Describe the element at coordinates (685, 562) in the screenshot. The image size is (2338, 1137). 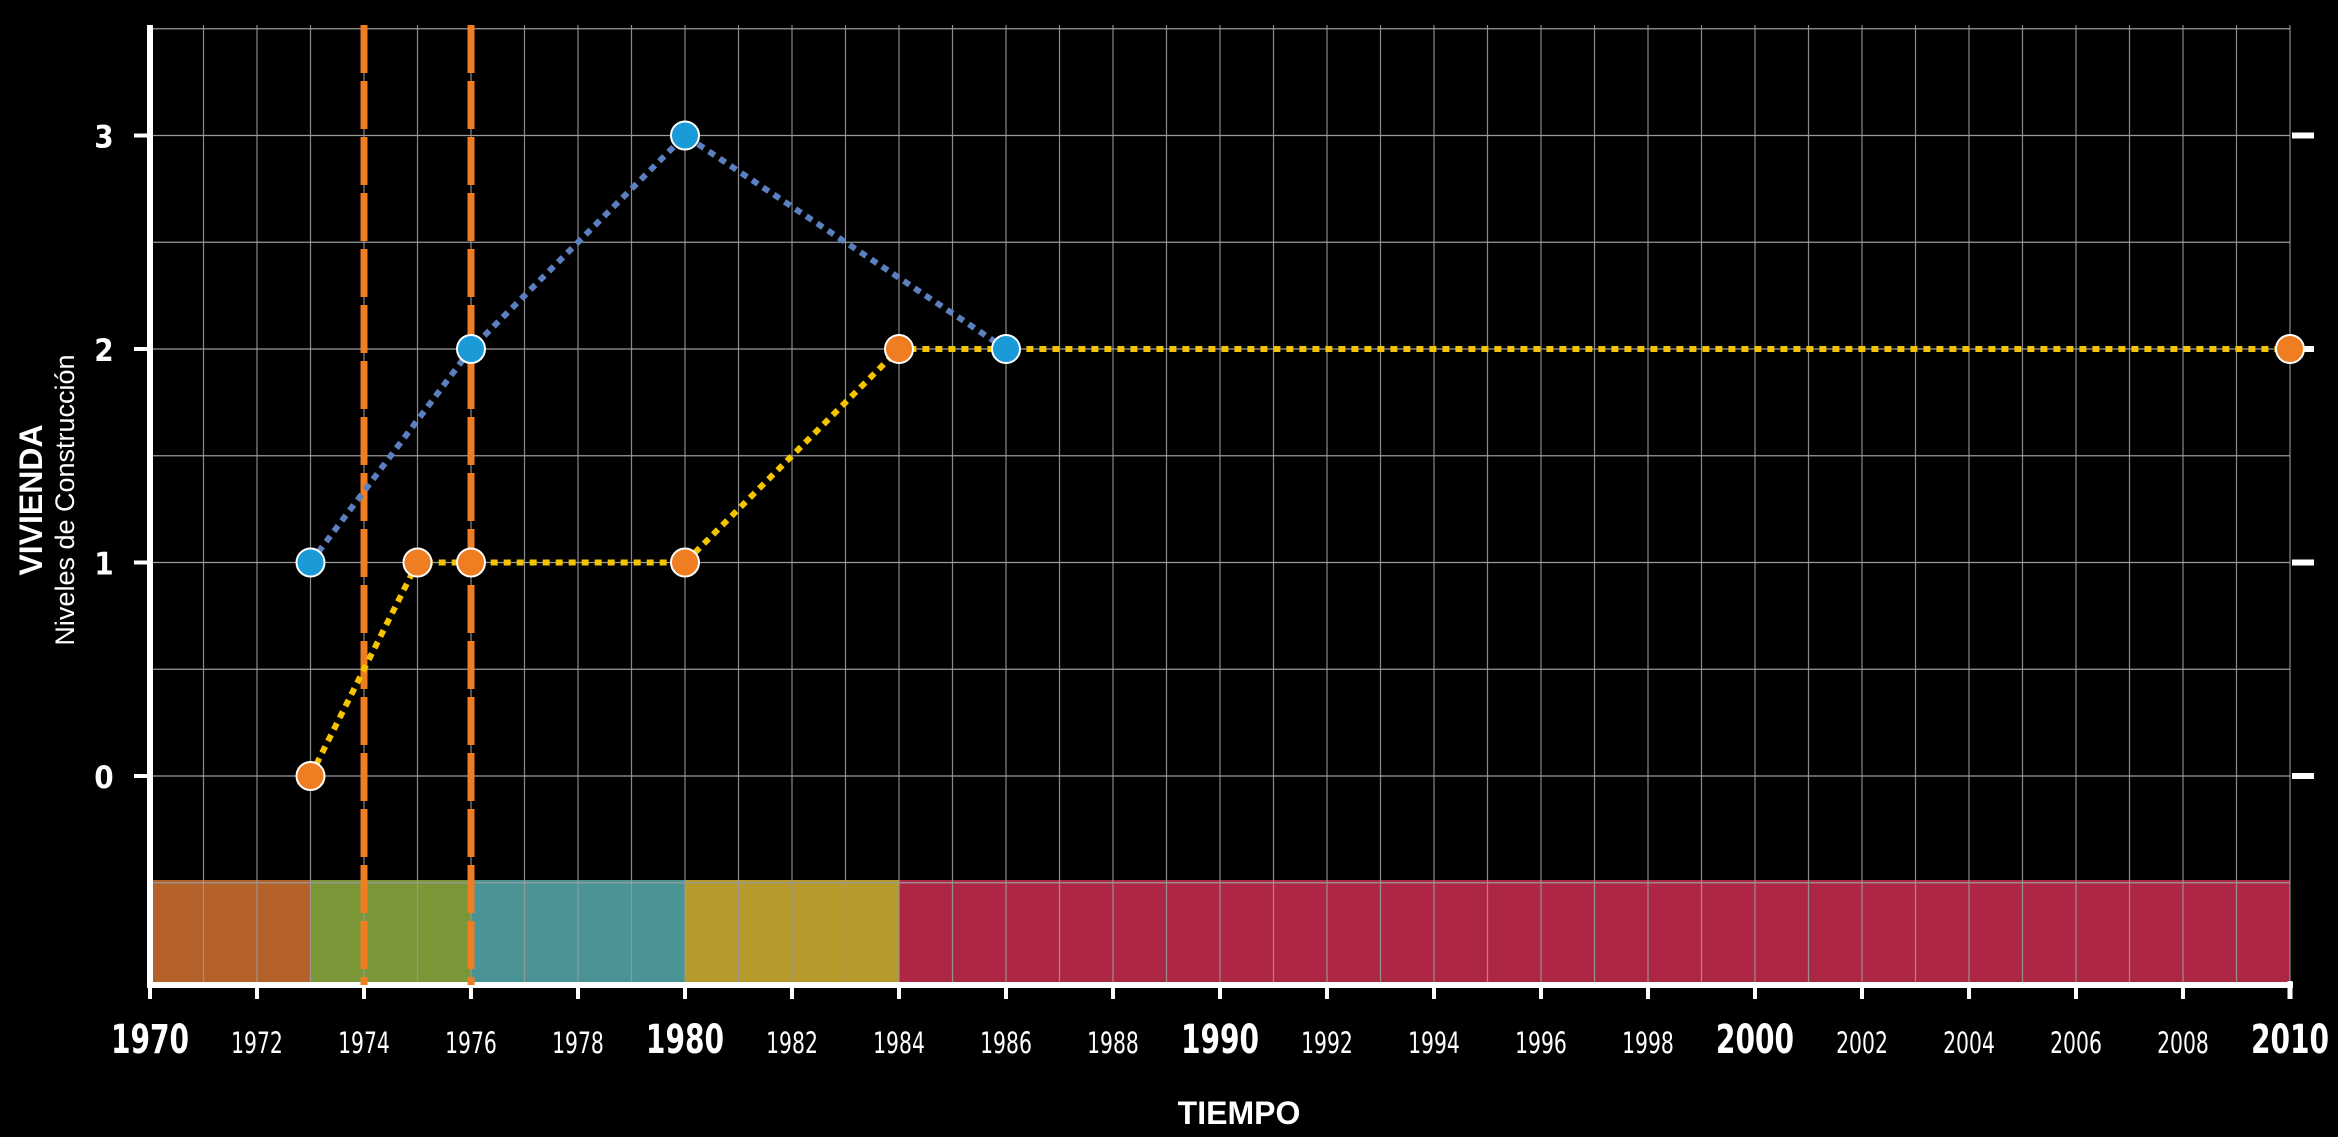
I see `series-1-point-1980` at that location.